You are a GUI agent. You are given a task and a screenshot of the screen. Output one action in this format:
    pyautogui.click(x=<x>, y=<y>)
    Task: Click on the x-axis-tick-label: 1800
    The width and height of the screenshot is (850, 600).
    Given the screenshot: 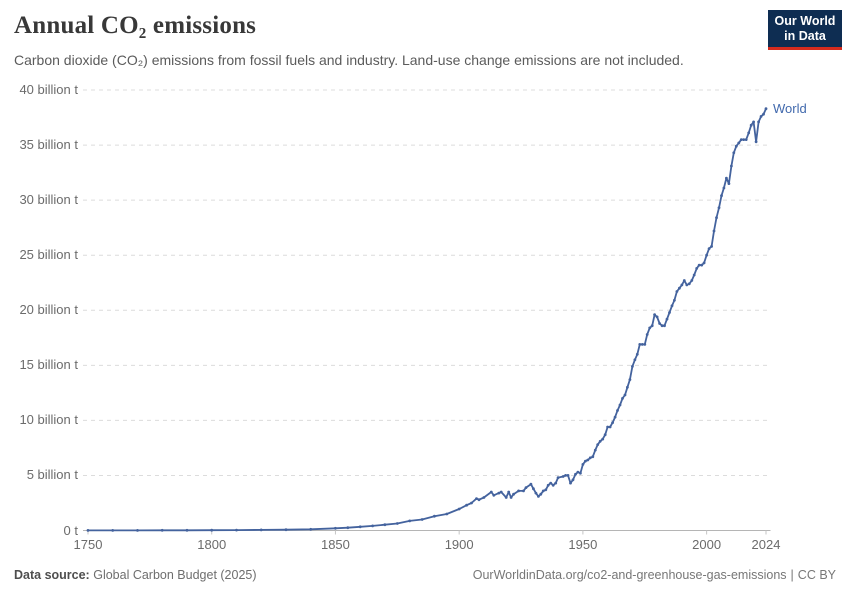 What is the action you would take?
    pyautogui.click(x=212, y=544)
    